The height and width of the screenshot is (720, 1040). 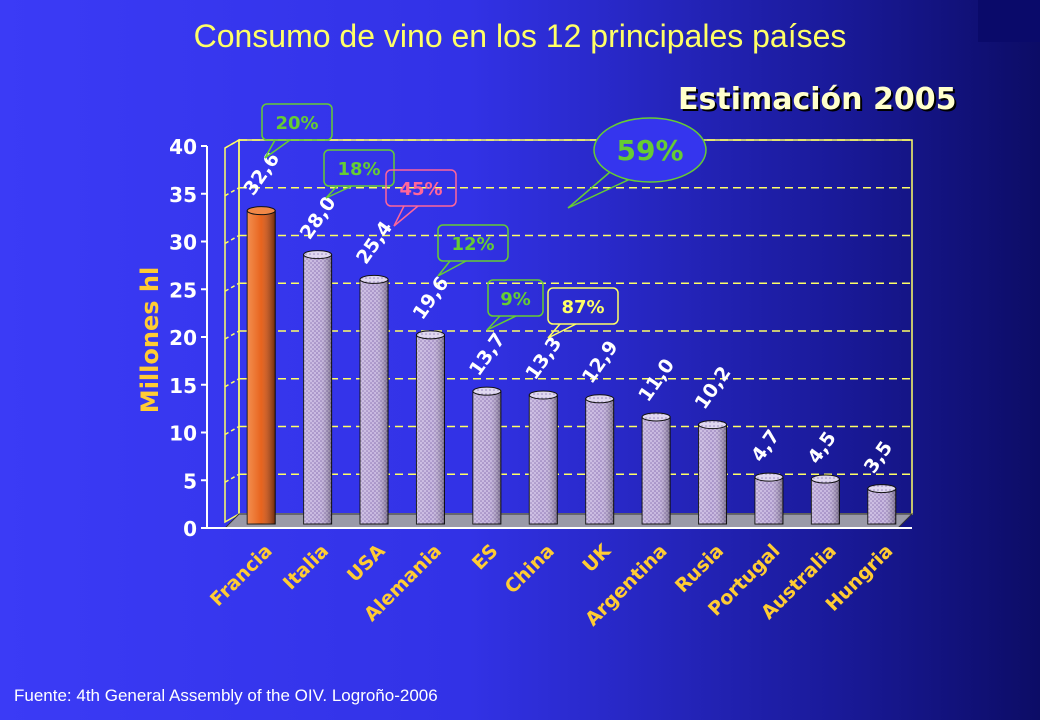 I want to click on data-label: 19,6, so click(x=431, y=298).